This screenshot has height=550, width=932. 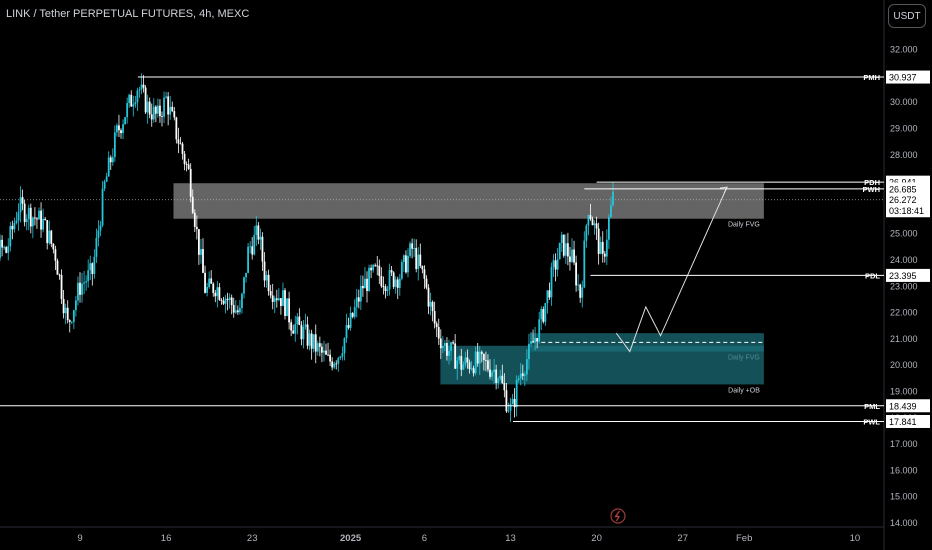 I want to click on currency-button: USDT, so click(x=907, y=16).